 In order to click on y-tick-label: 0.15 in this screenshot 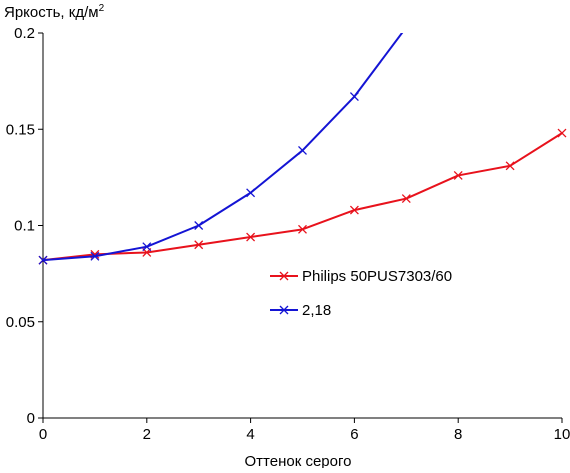, I will do `click(20, 129)`.